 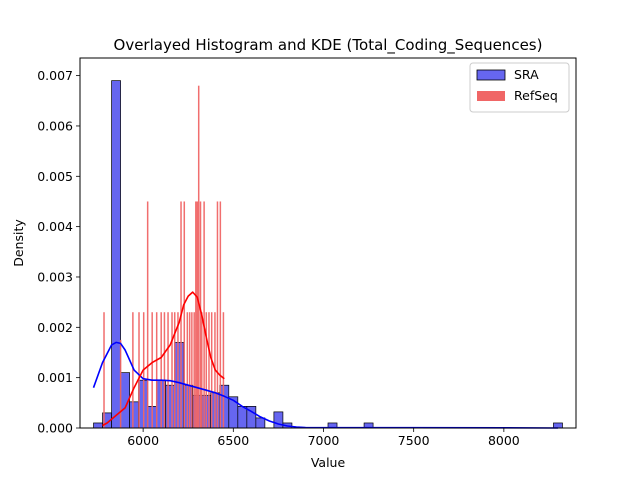 I want to click on x-axis-ticks: 6000 6500 7000 7500 8000, so click(x=323, y=438).